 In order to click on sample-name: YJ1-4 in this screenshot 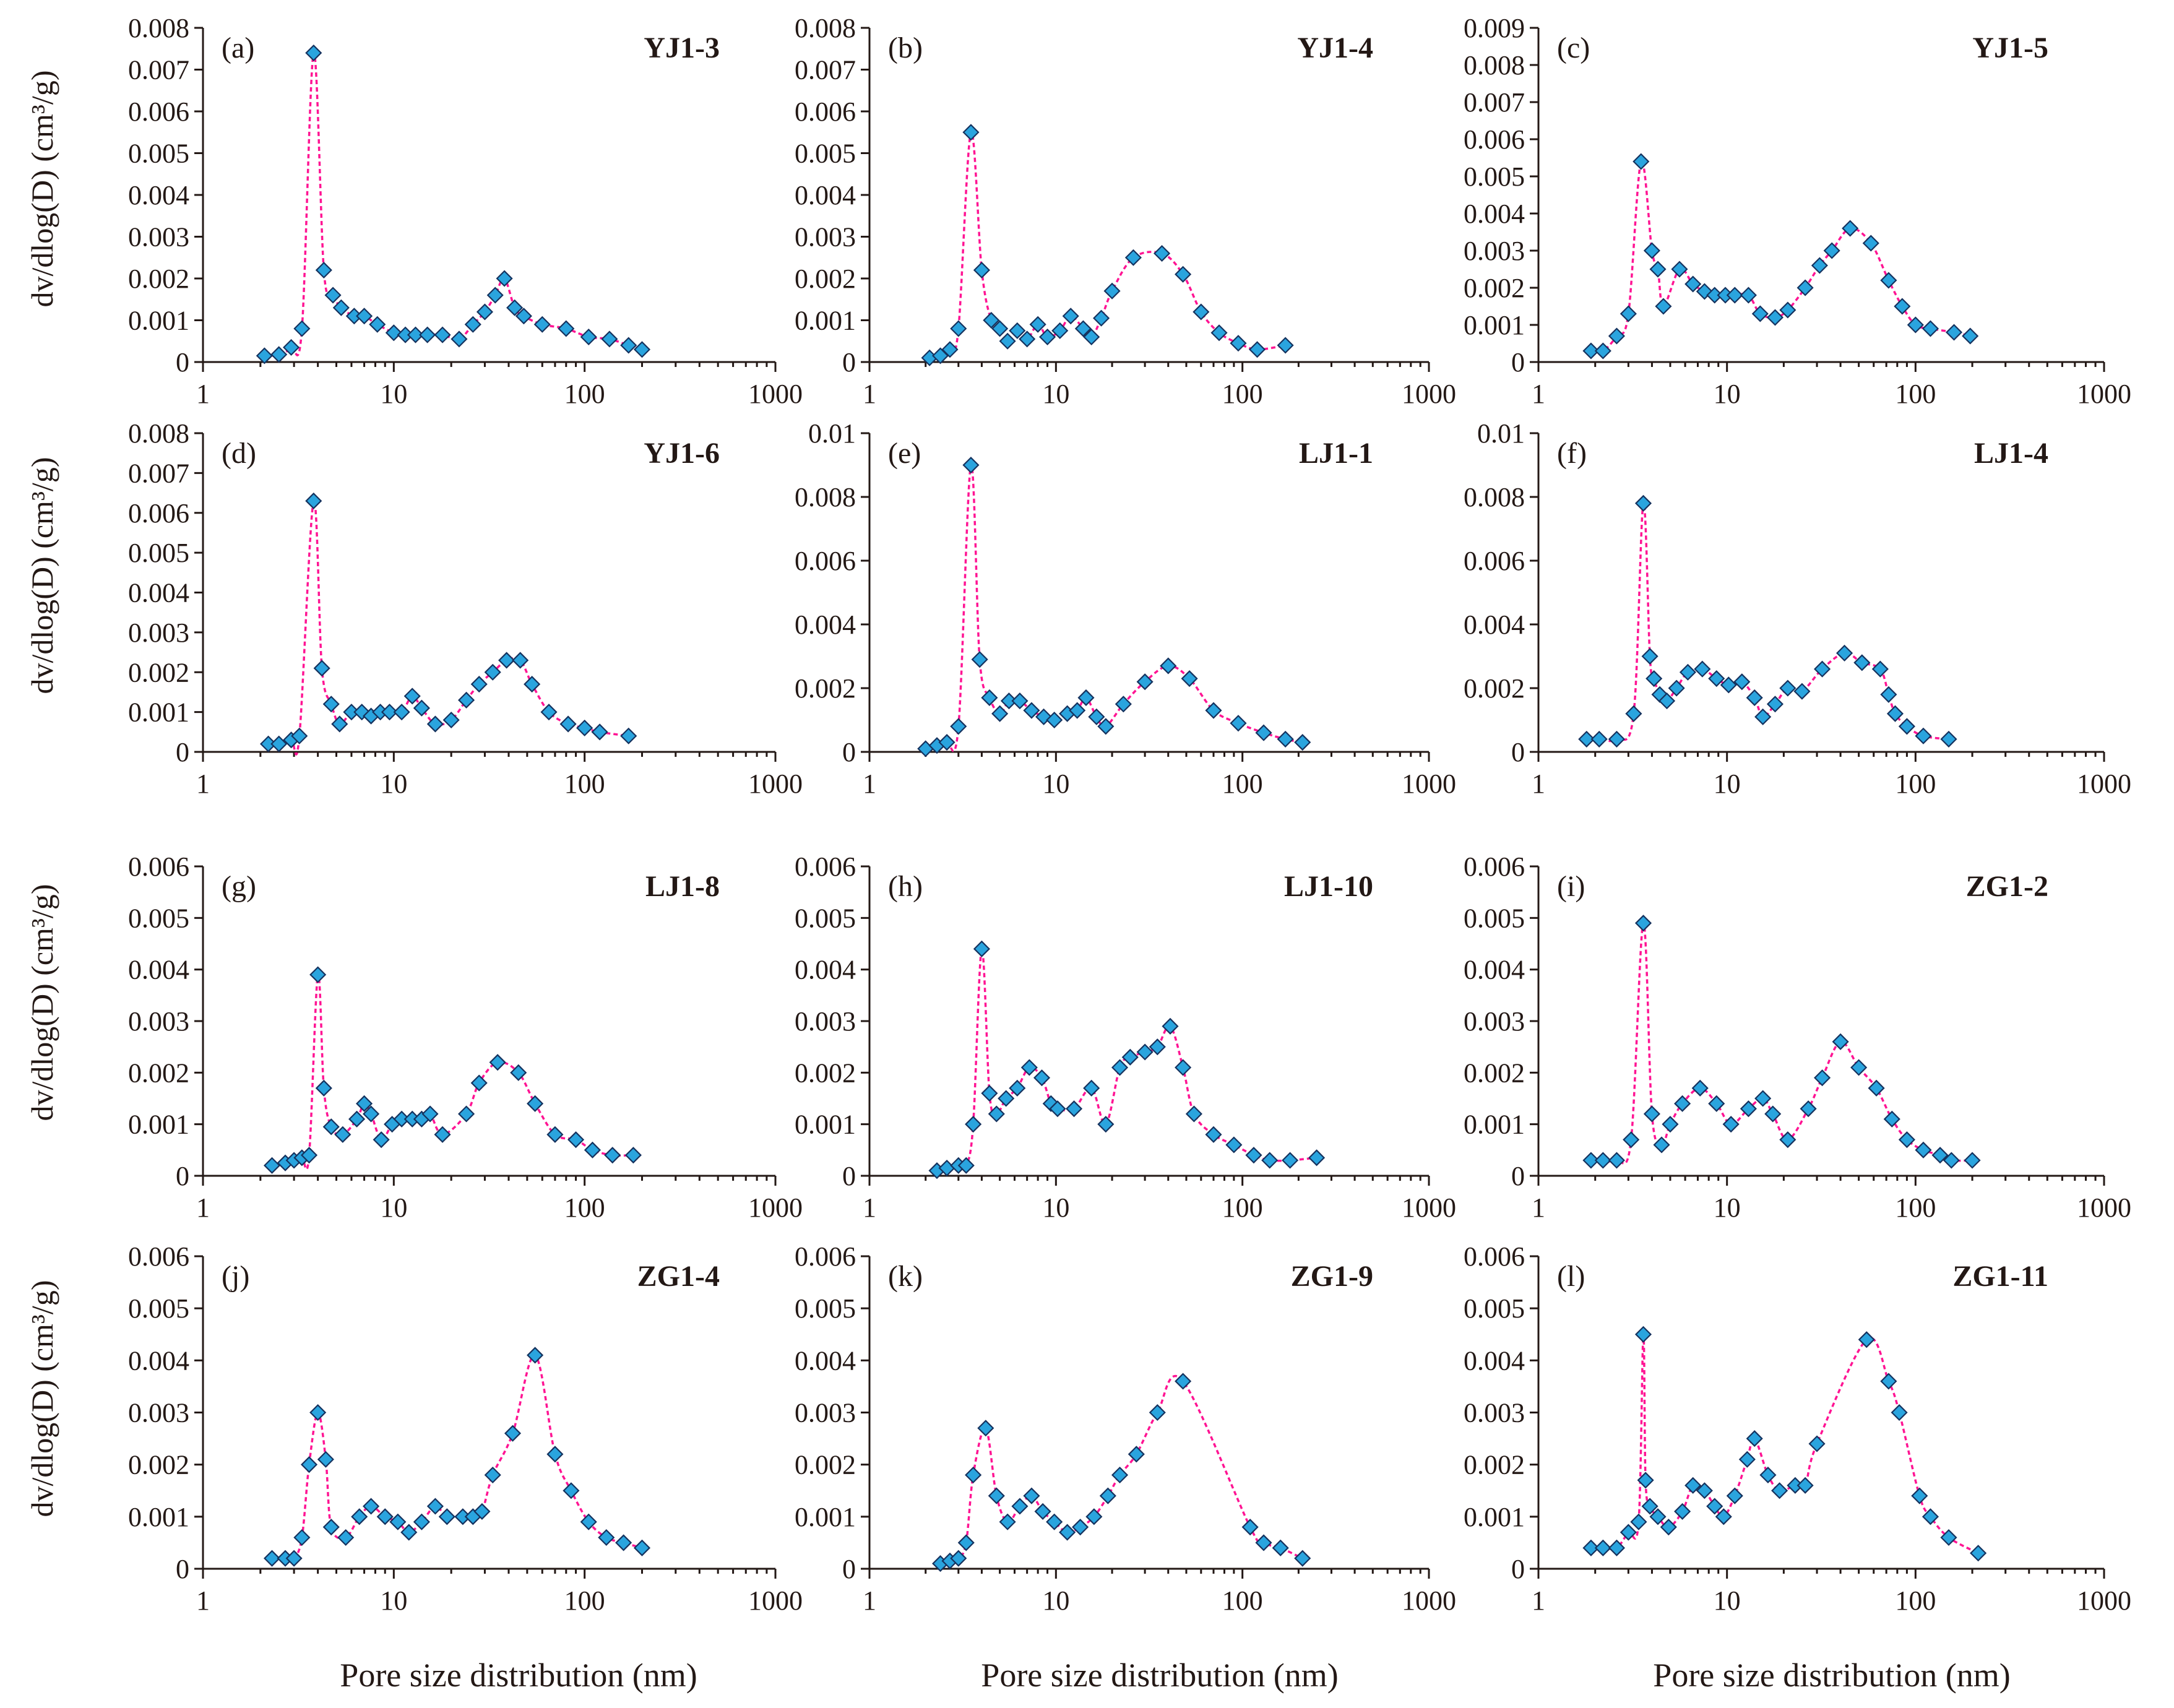, I will do `click(1335, 48)`.